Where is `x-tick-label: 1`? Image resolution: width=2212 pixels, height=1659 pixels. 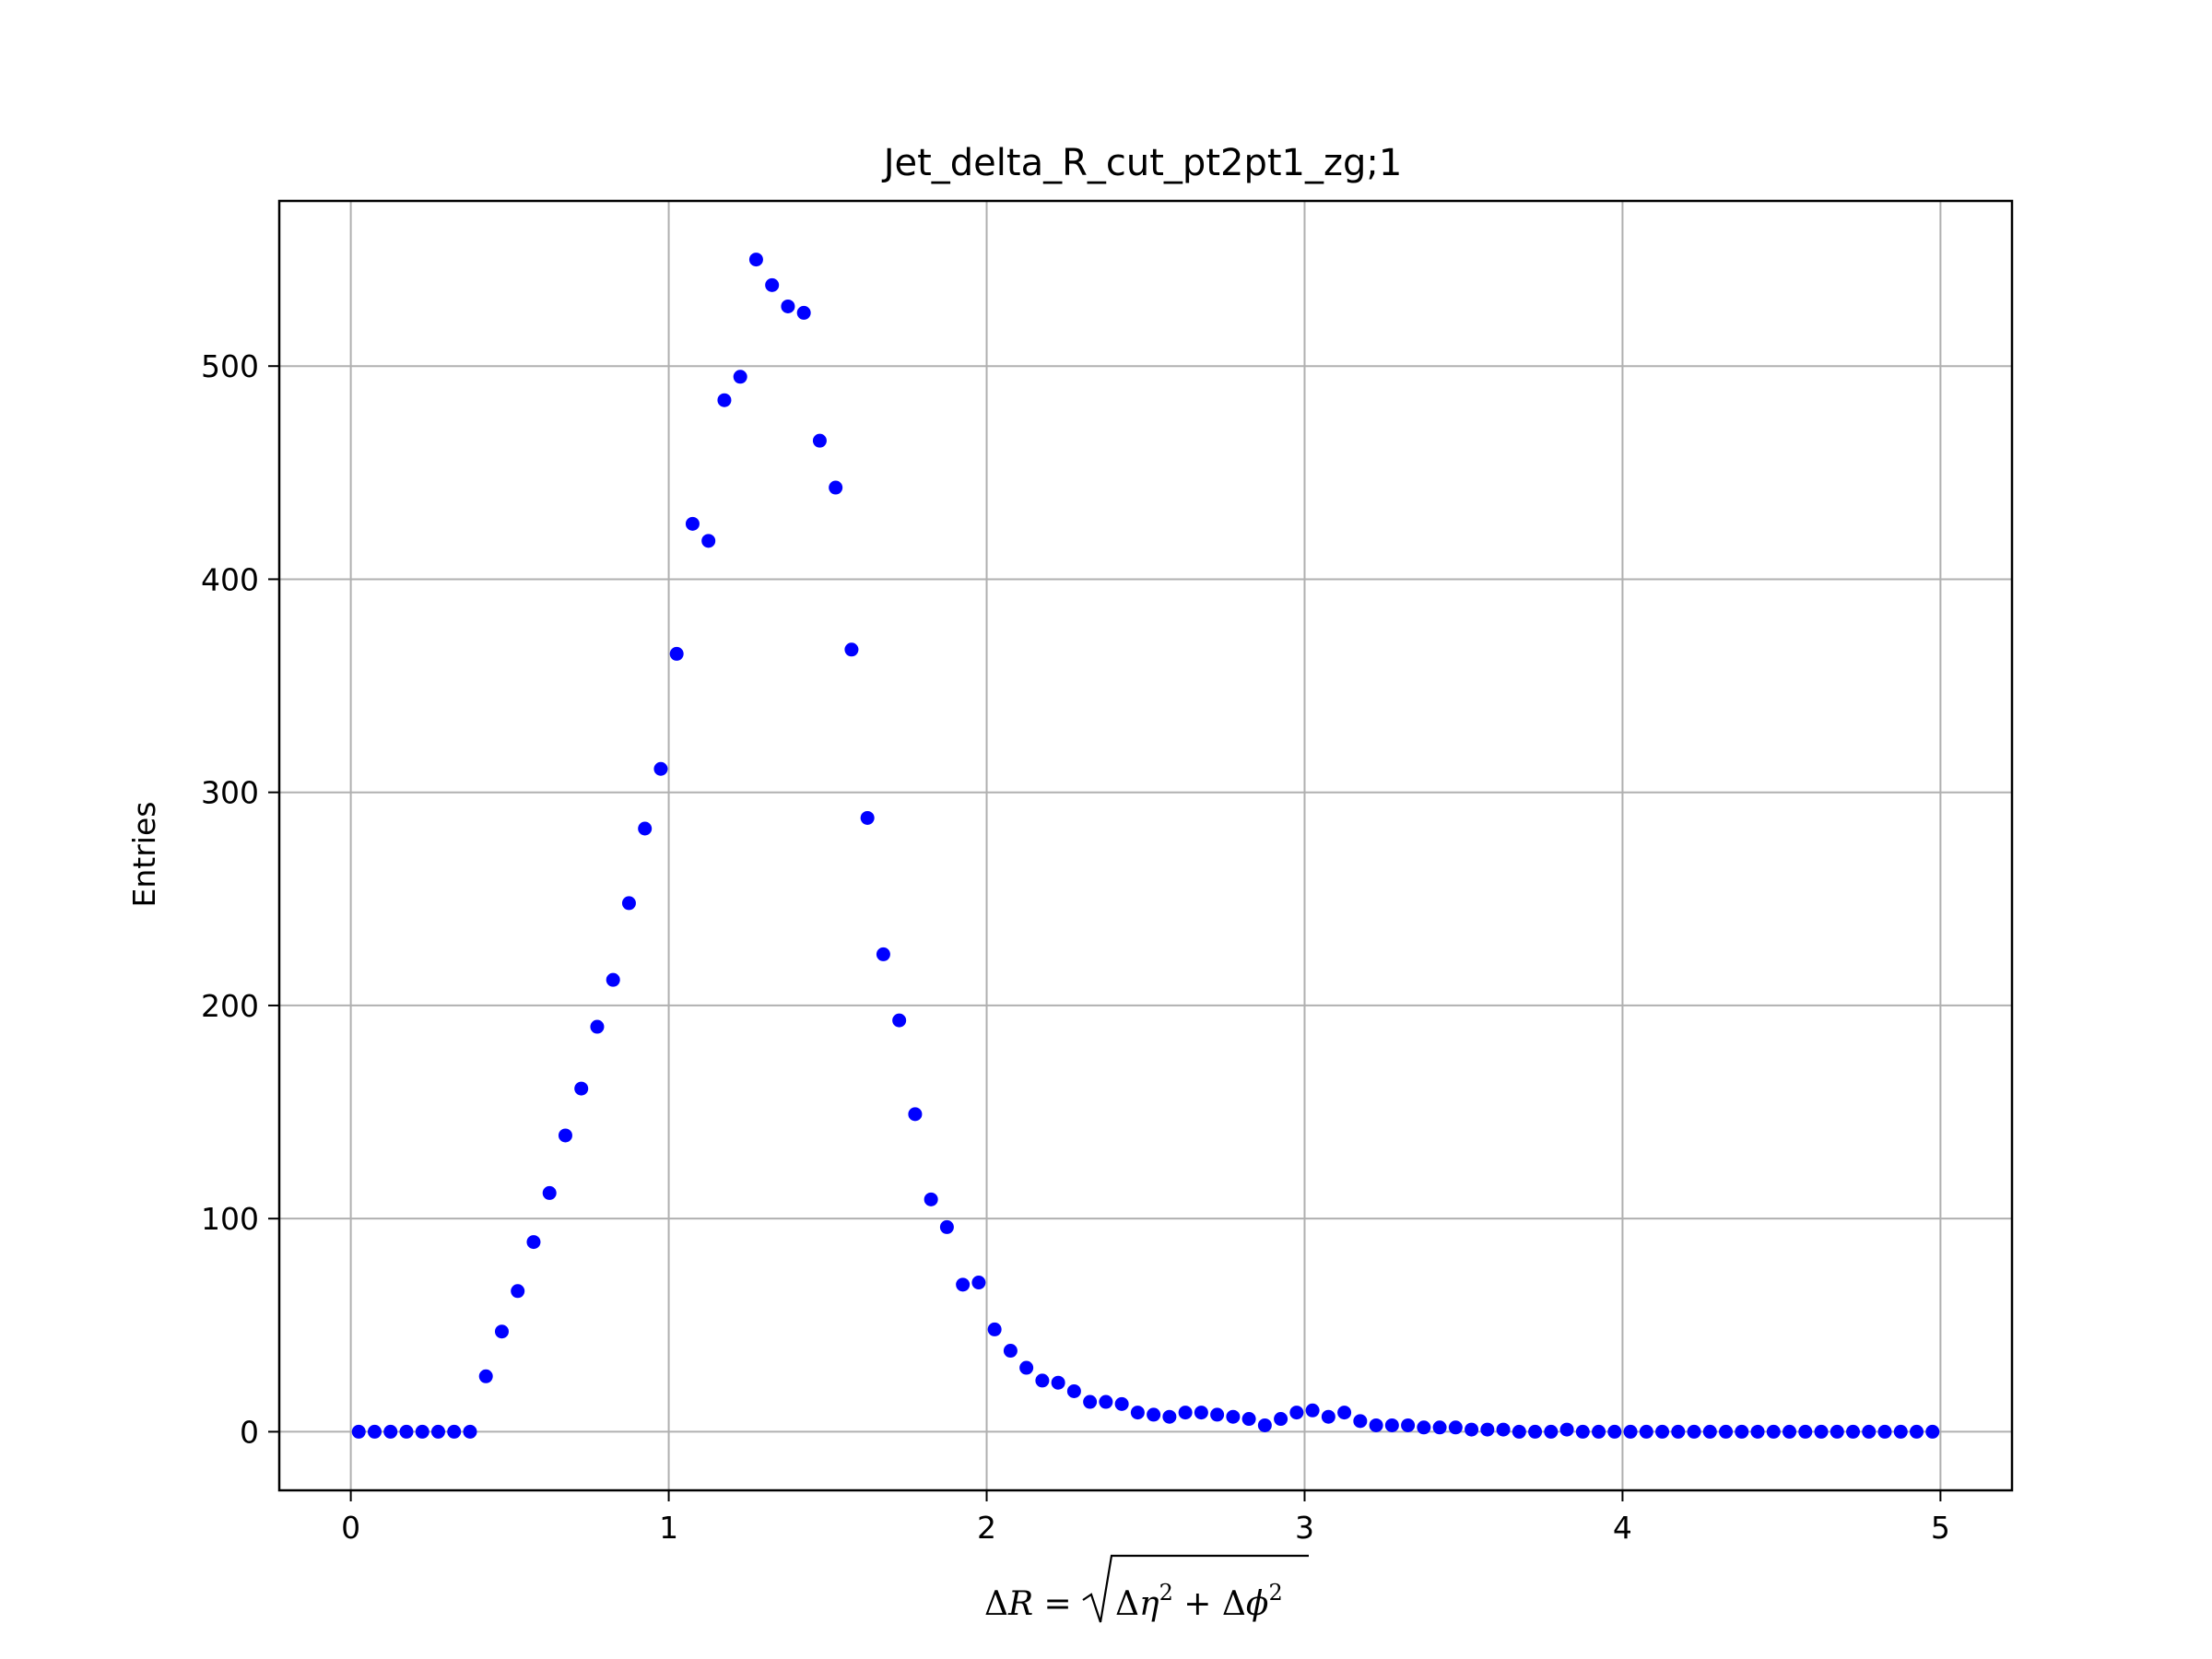
x-tick-label: 1 is located at coordinates (668, 1528).